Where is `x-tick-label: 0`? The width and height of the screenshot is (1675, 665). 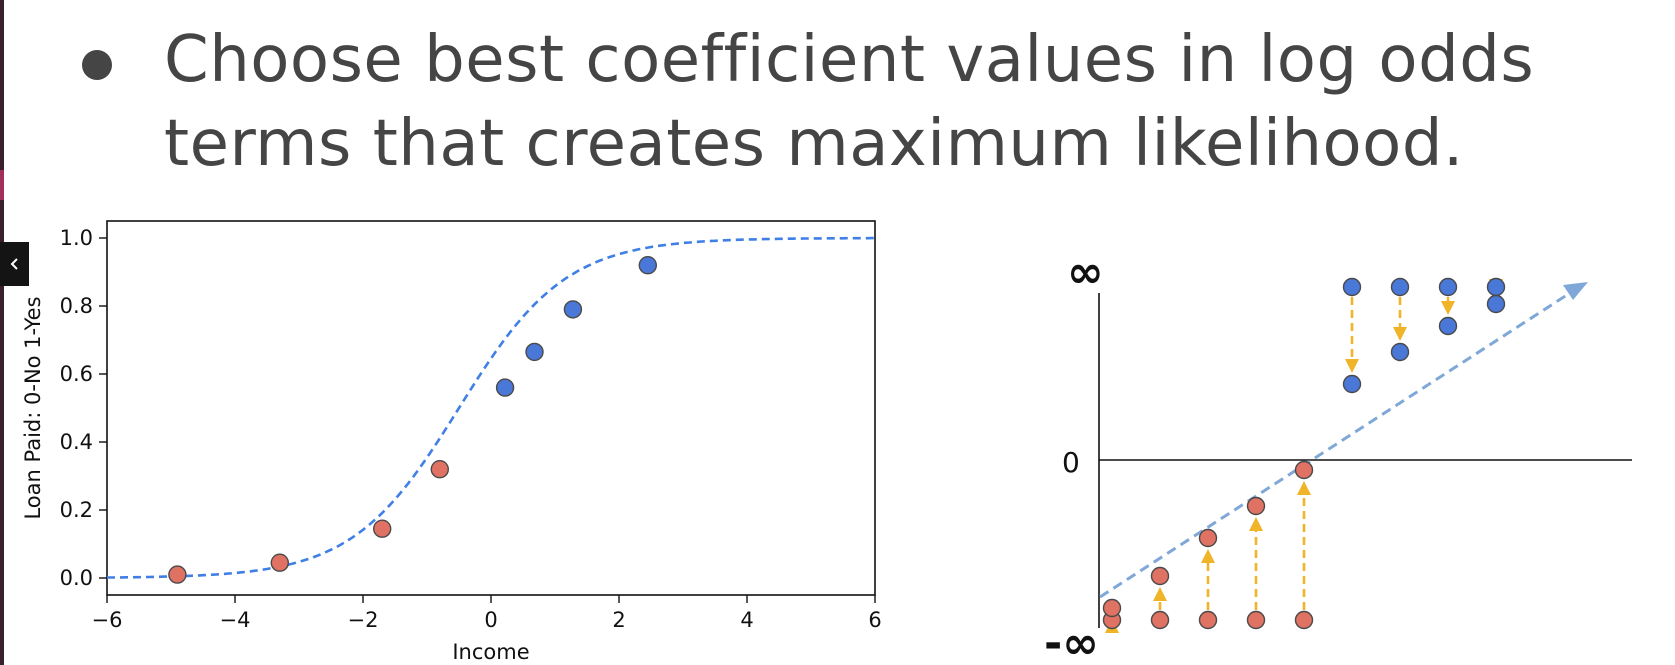 x-tick-label: 0 is located at coordinates (490, 620).